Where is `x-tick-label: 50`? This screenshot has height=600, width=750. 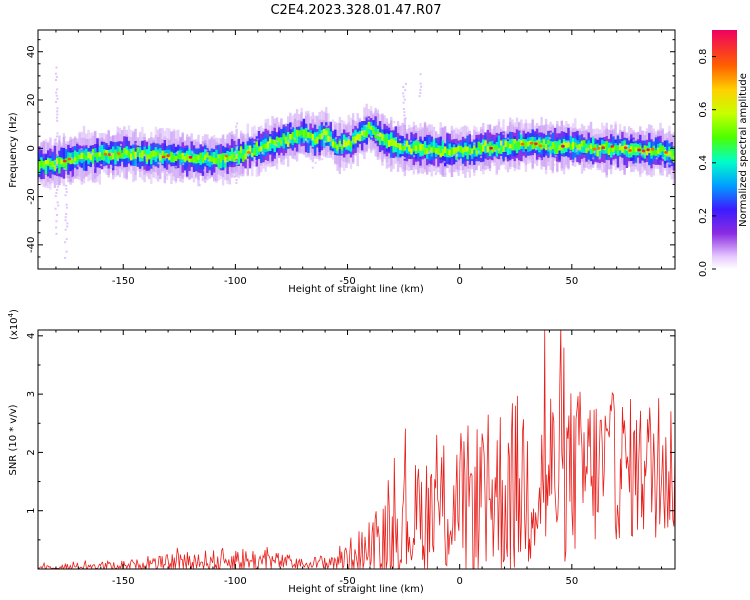
x-tick-label: 50 is located at coordinates (571, 581).